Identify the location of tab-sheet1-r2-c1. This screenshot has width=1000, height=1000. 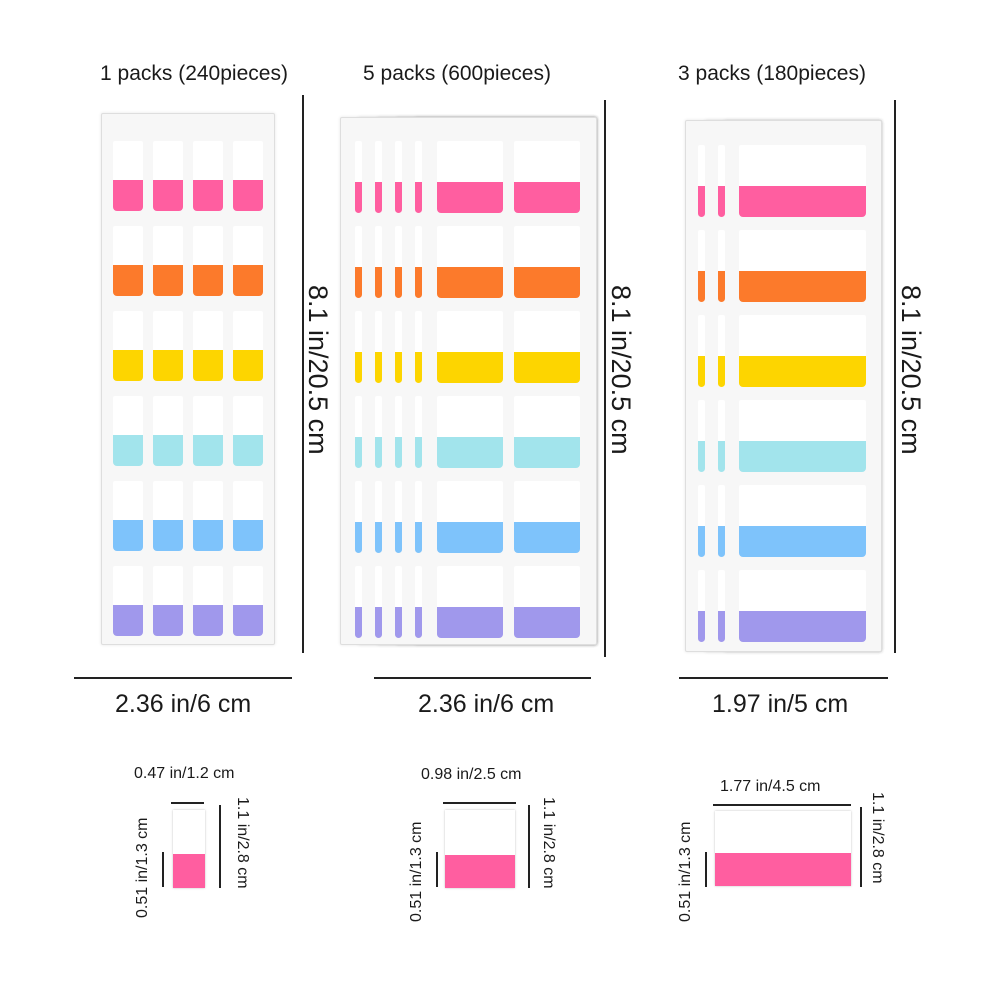
(168, 346).